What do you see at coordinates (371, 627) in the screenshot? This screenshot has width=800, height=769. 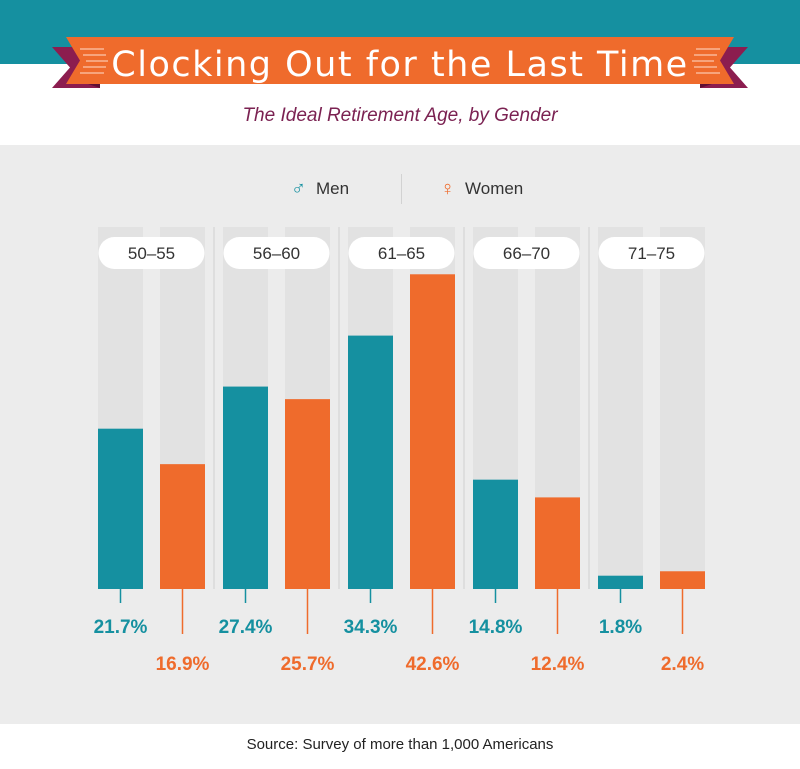 I see `data-label: 34.3%` at bounding box center [371, 627].